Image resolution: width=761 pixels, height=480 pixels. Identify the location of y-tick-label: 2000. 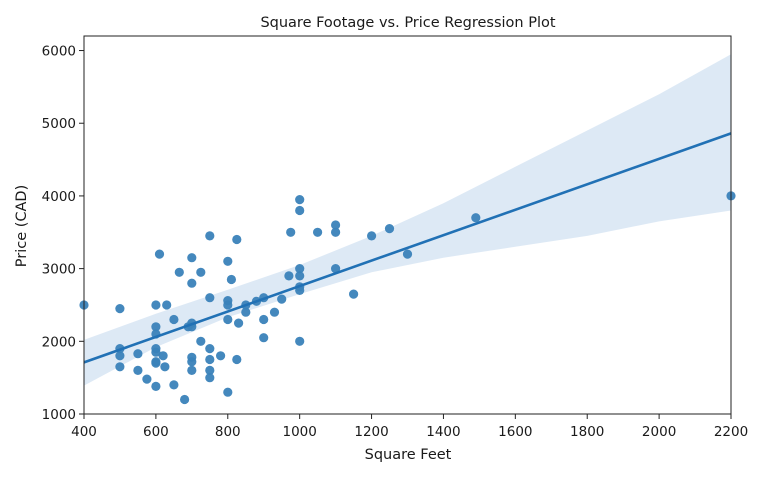
(59, 342).